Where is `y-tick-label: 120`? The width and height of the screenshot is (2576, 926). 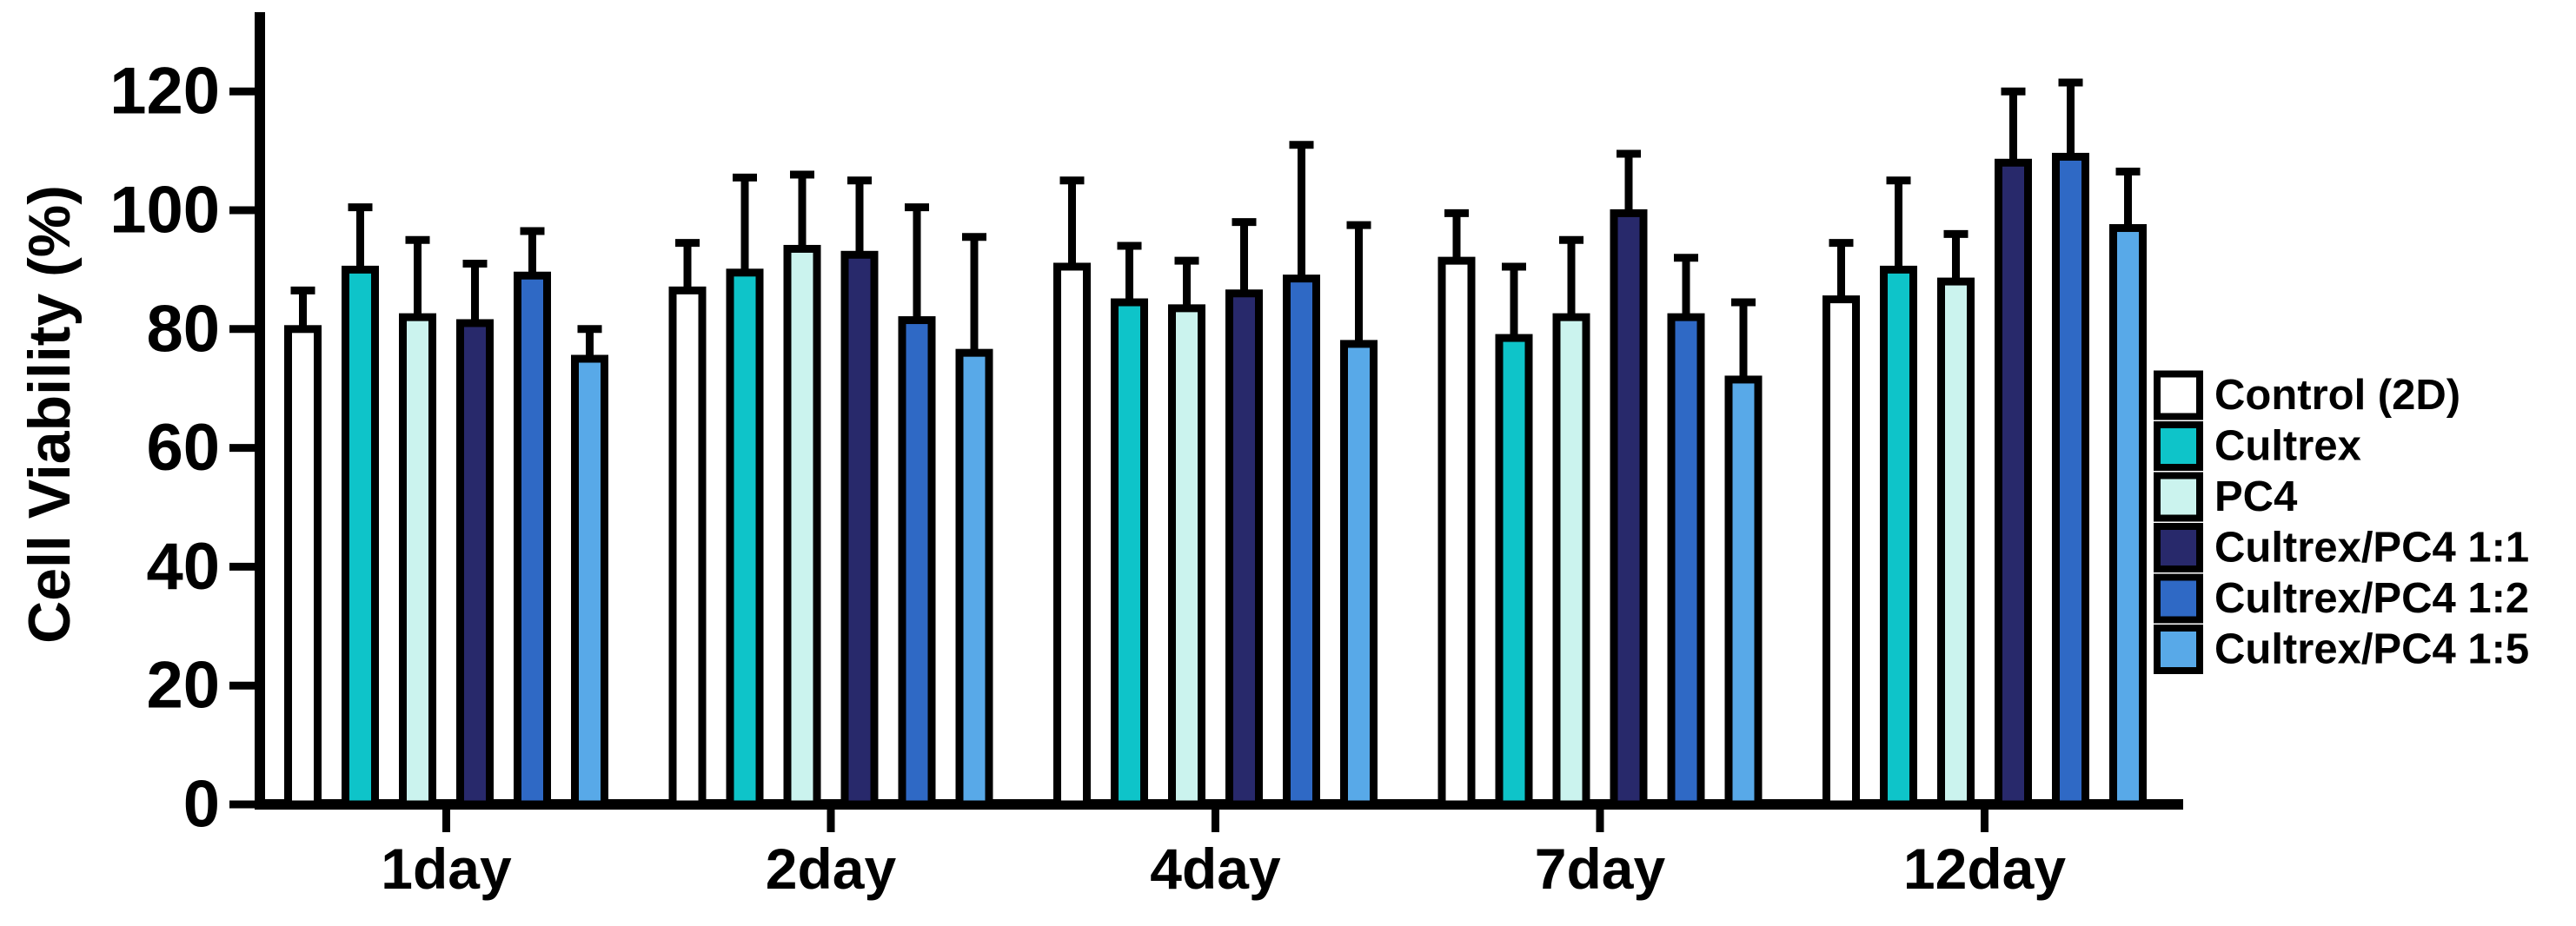 y-tick-label: 120 is located at coordinates (165, 92).